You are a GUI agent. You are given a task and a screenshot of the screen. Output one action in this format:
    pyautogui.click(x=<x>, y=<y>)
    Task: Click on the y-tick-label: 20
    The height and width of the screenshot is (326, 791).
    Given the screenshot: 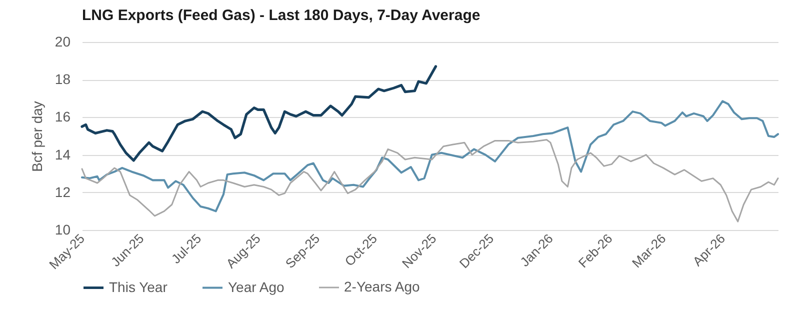 What is the action you would take?
    pyautogui.click(x=62, y=42)
    